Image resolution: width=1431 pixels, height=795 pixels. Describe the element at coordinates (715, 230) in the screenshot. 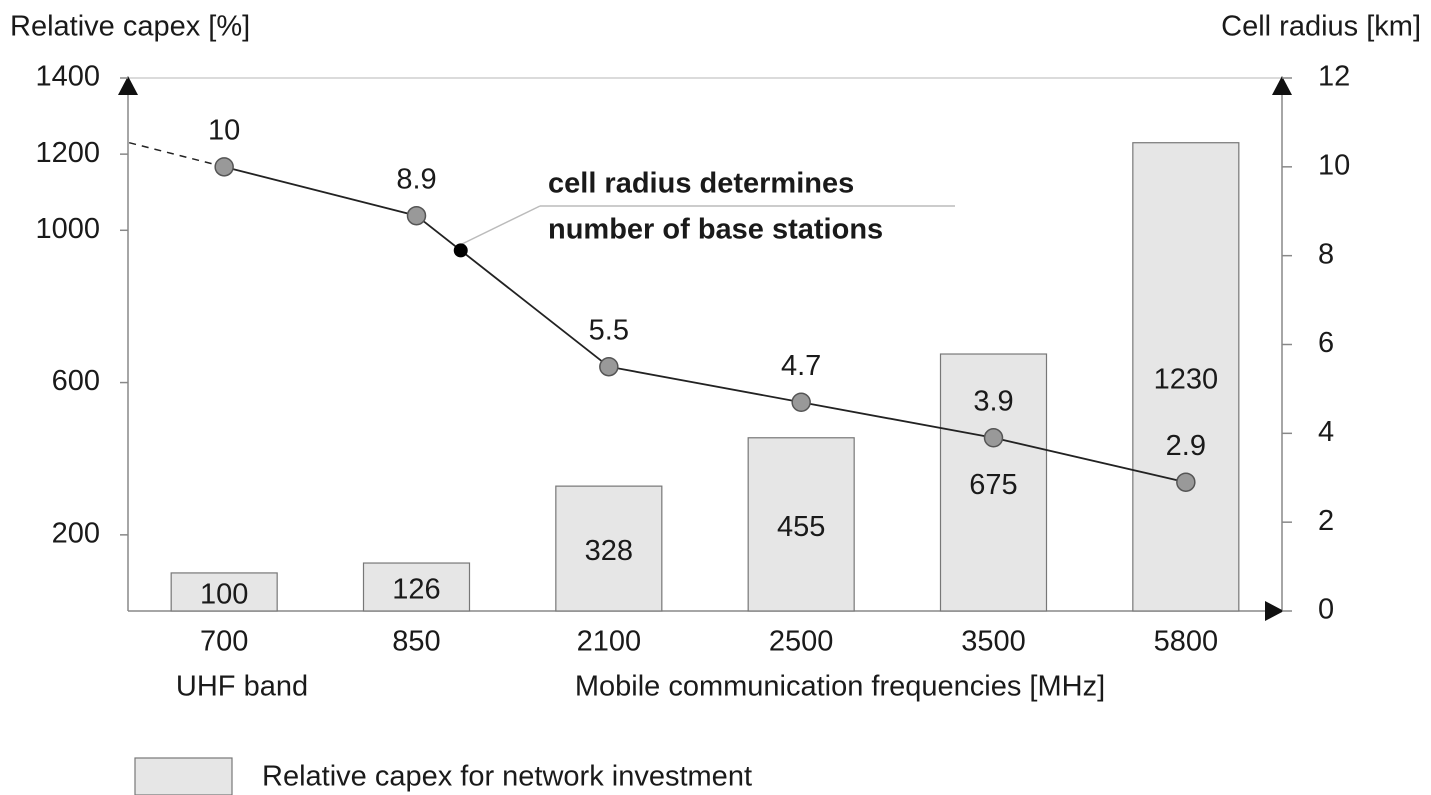

I see `annotation: number of base stations` at that location.